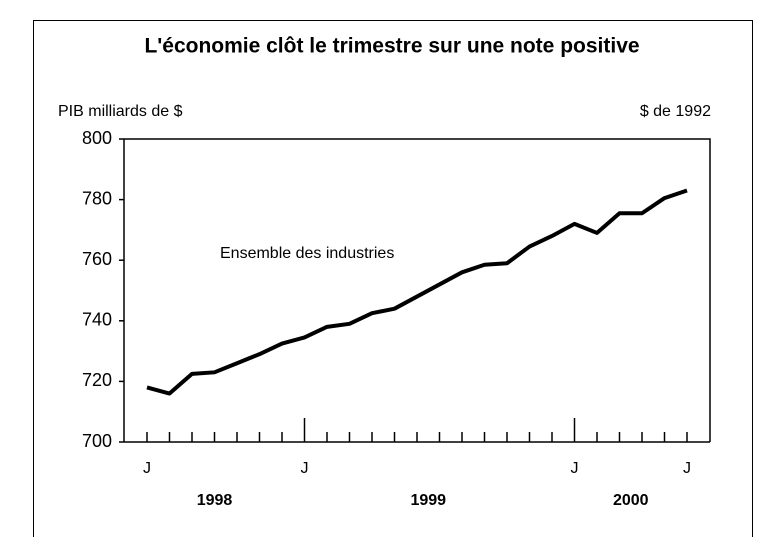 The image size is (769, 542). Describe the element at coordinates (120, 111) in the screenshot. I see `y-axis-label: PIB milliards de $` at that location.